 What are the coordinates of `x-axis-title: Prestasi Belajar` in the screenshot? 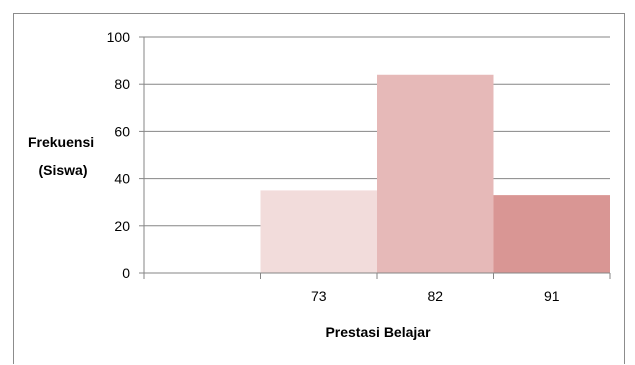 It's located at (378, 332).